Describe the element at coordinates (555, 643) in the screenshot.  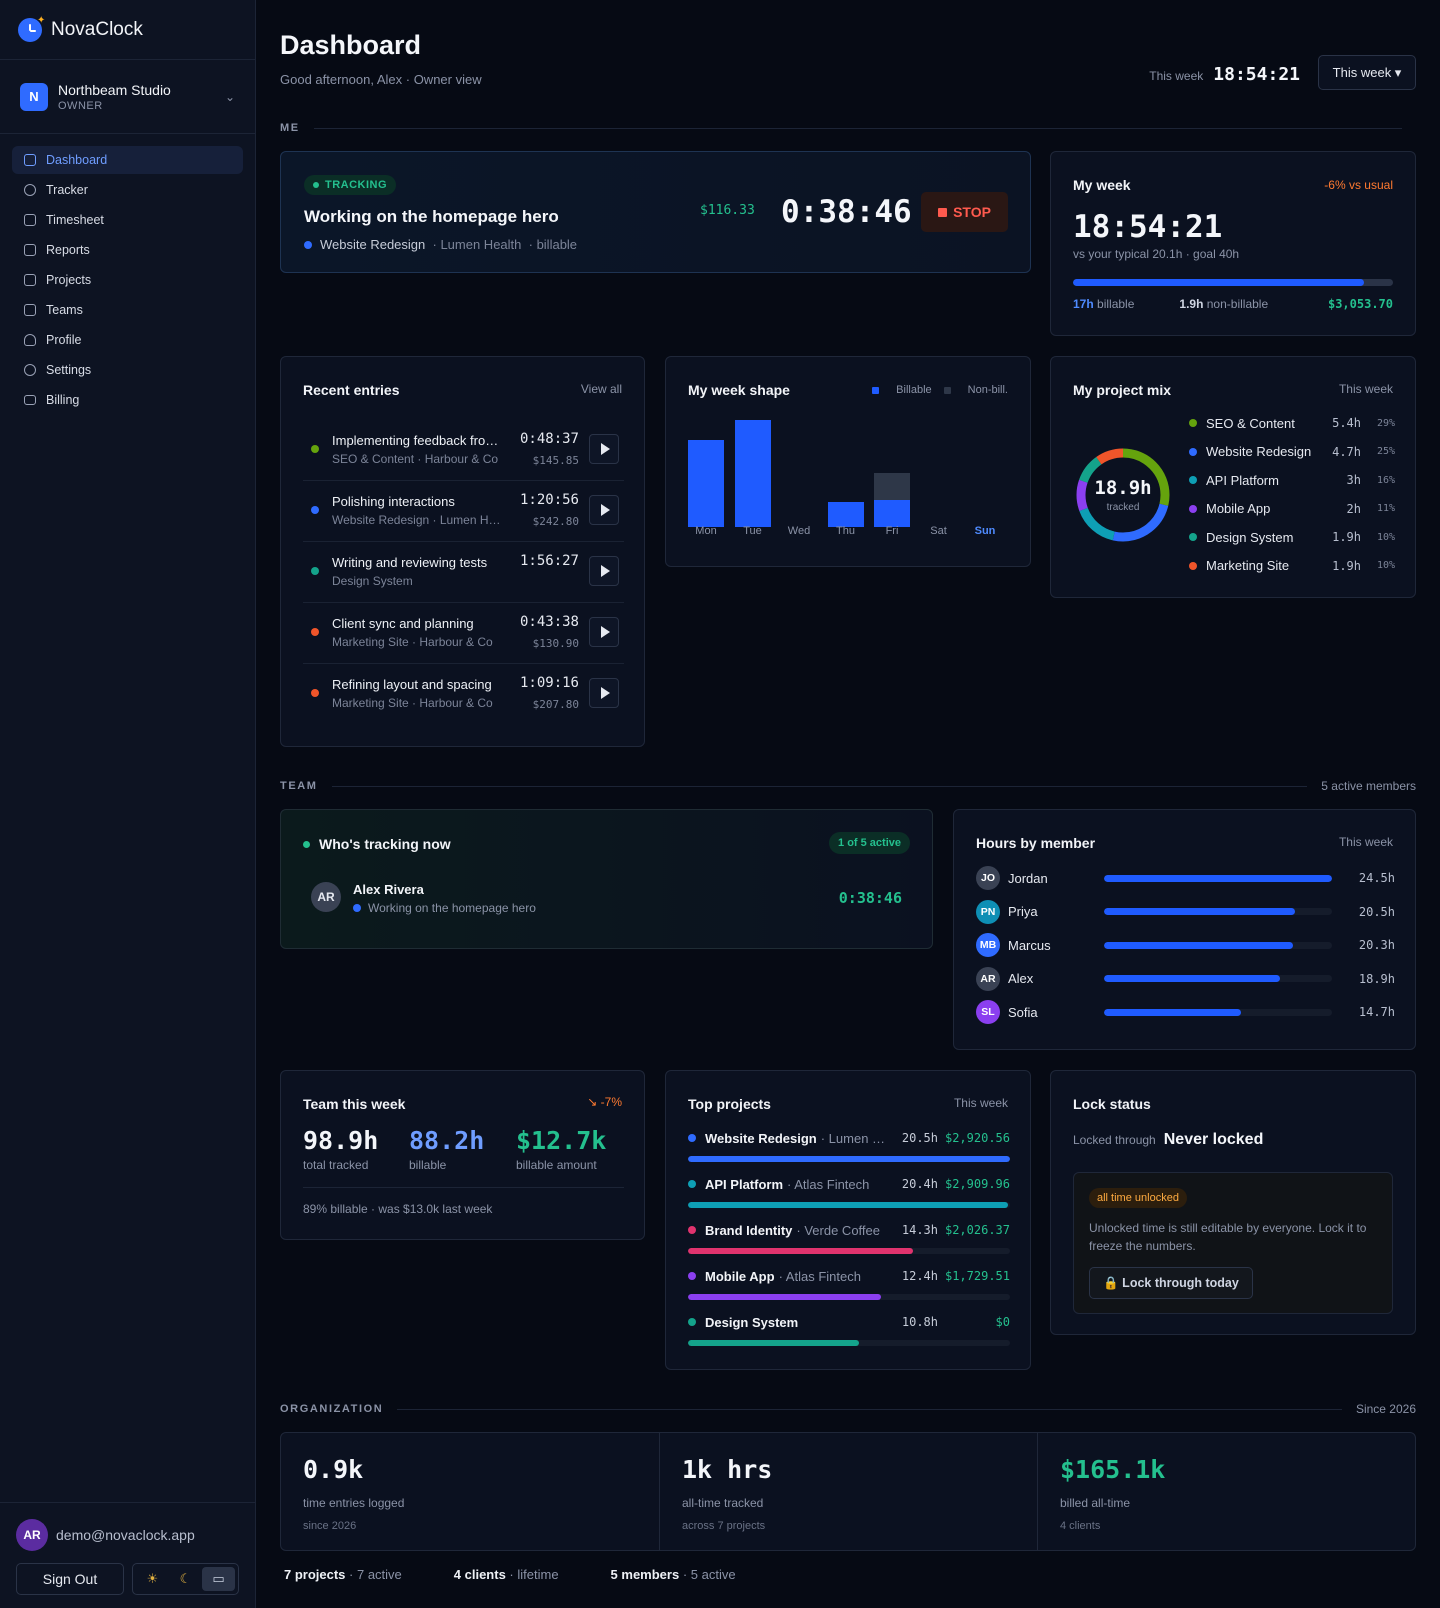
I see `entry-amount: $130.90` at that location.